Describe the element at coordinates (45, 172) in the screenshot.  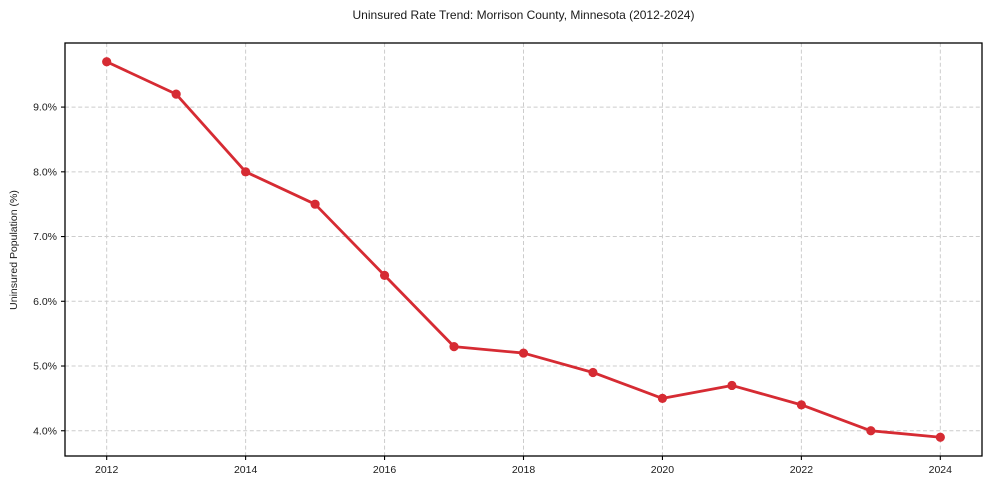
I see `y-tick-label: 8.0%` at that location.